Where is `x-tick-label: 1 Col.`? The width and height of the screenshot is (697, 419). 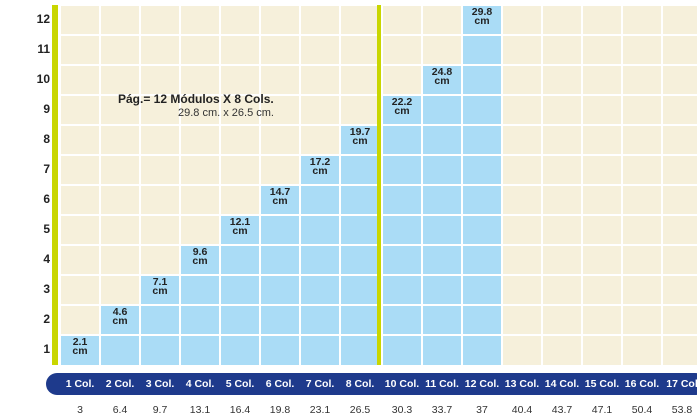
x-tick-label: 1 Col. is located at coordinates (80, 384).